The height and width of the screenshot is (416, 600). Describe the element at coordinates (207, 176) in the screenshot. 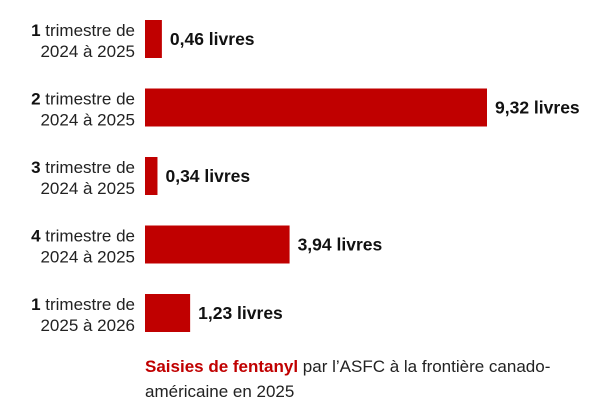

I see `value-label: 0,34 livres` at that location.